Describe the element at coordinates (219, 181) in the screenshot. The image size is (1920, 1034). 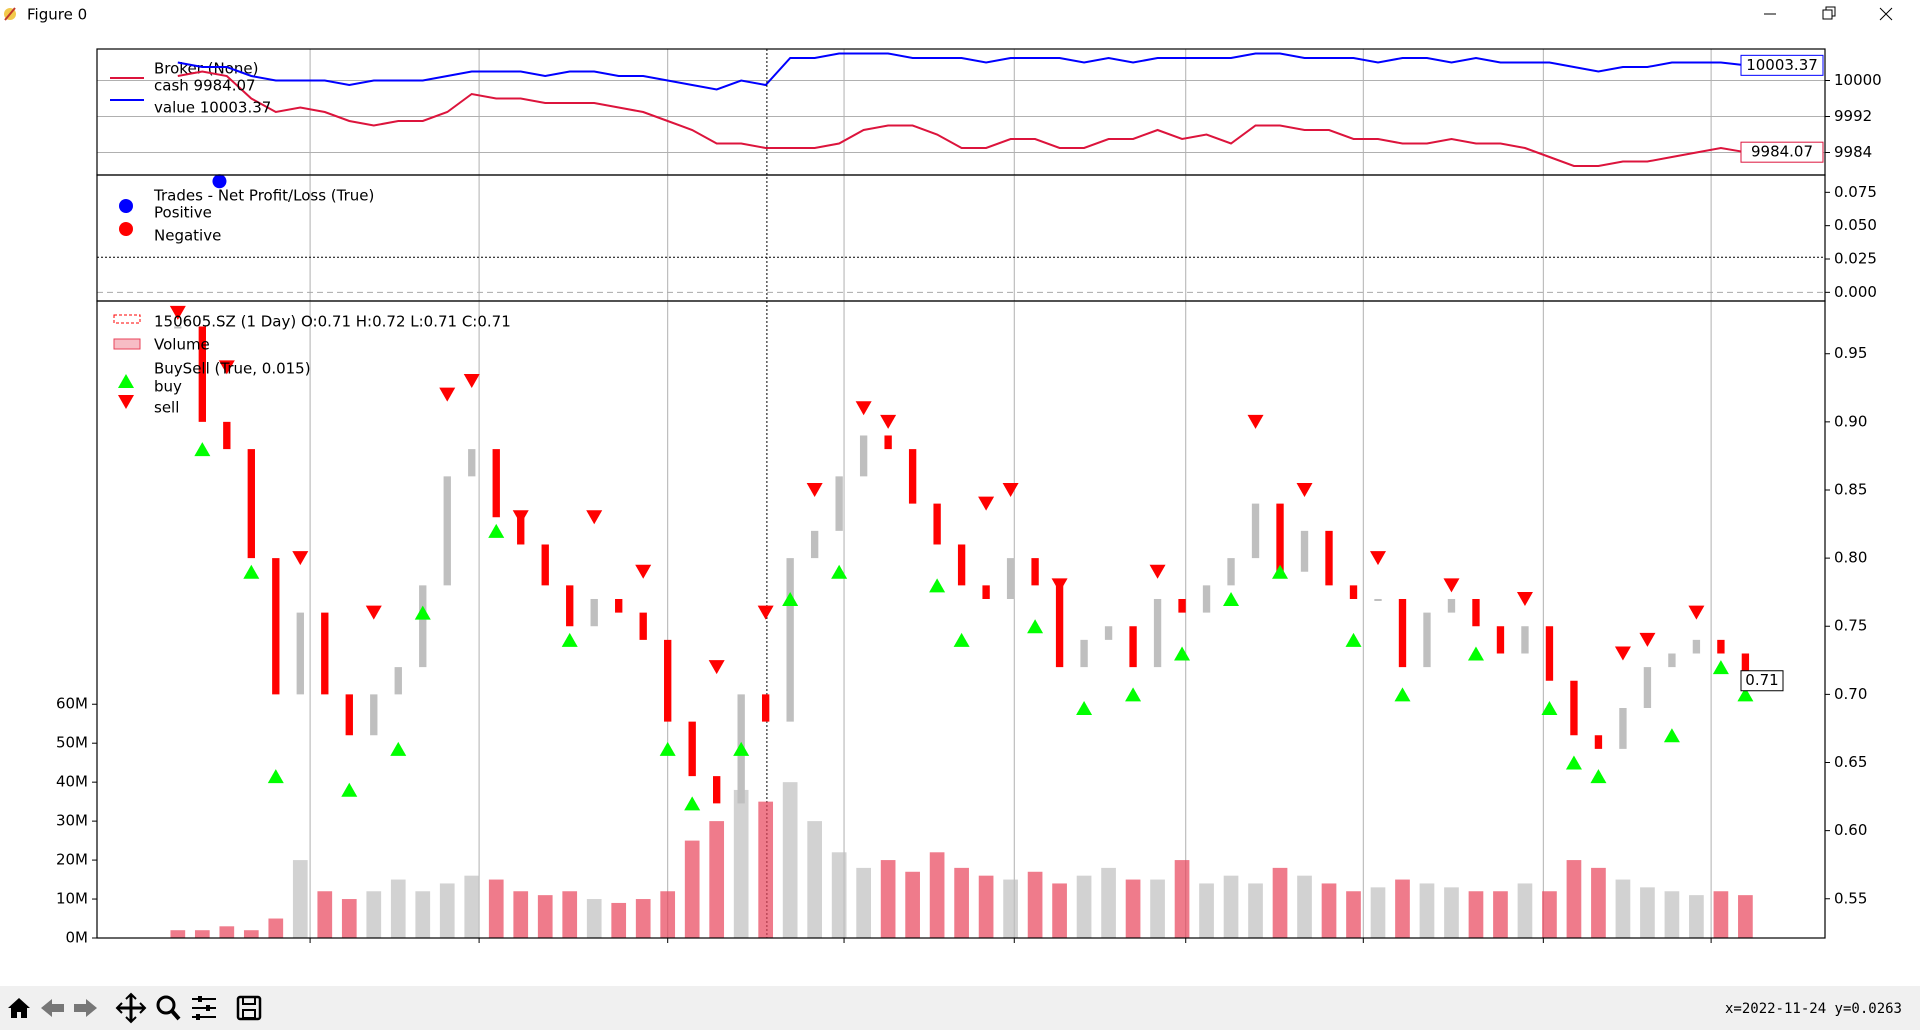
I see `trade-point` at that location.